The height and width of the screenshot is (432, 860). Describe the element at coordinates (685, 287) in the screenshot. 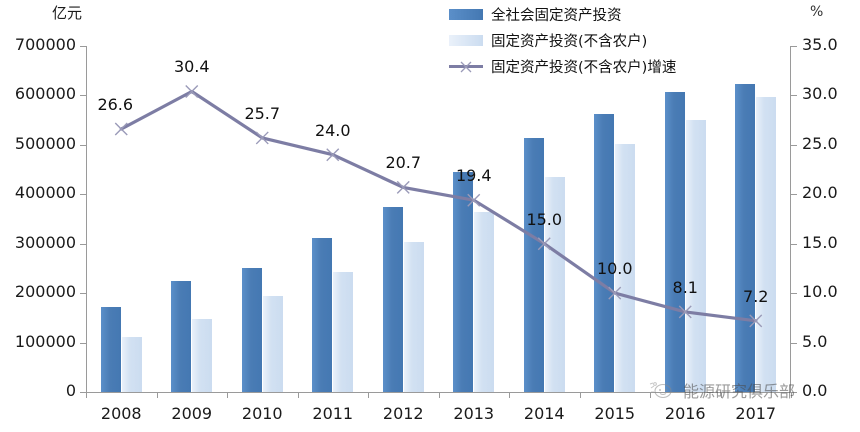

I see `data-label-growth: 8.1` at that location.